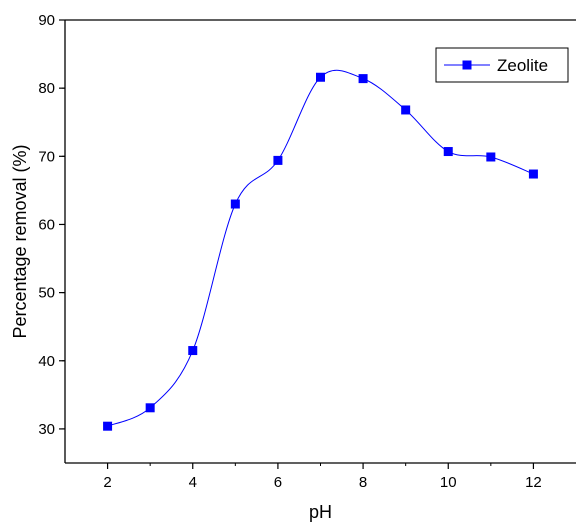 This screenshot has height=524, width=578. I want to click on y-tick-label: 30, so click(46, 429).